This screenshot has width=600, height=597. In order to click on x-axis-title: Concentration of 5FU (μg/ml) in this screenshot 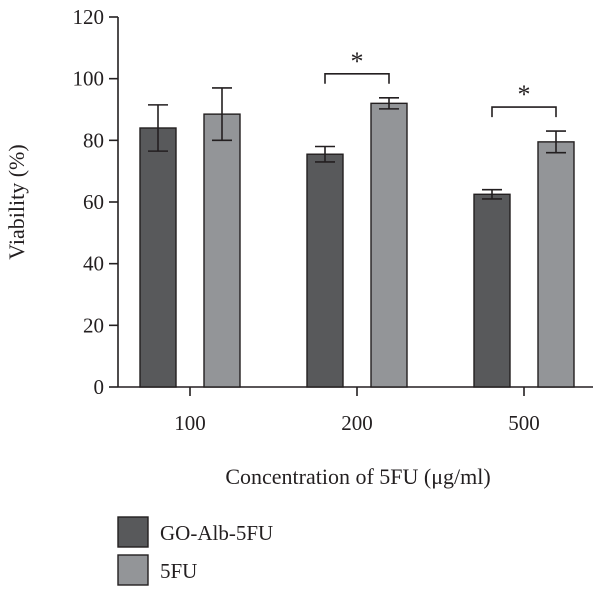, I will do `click(357, 476)`.